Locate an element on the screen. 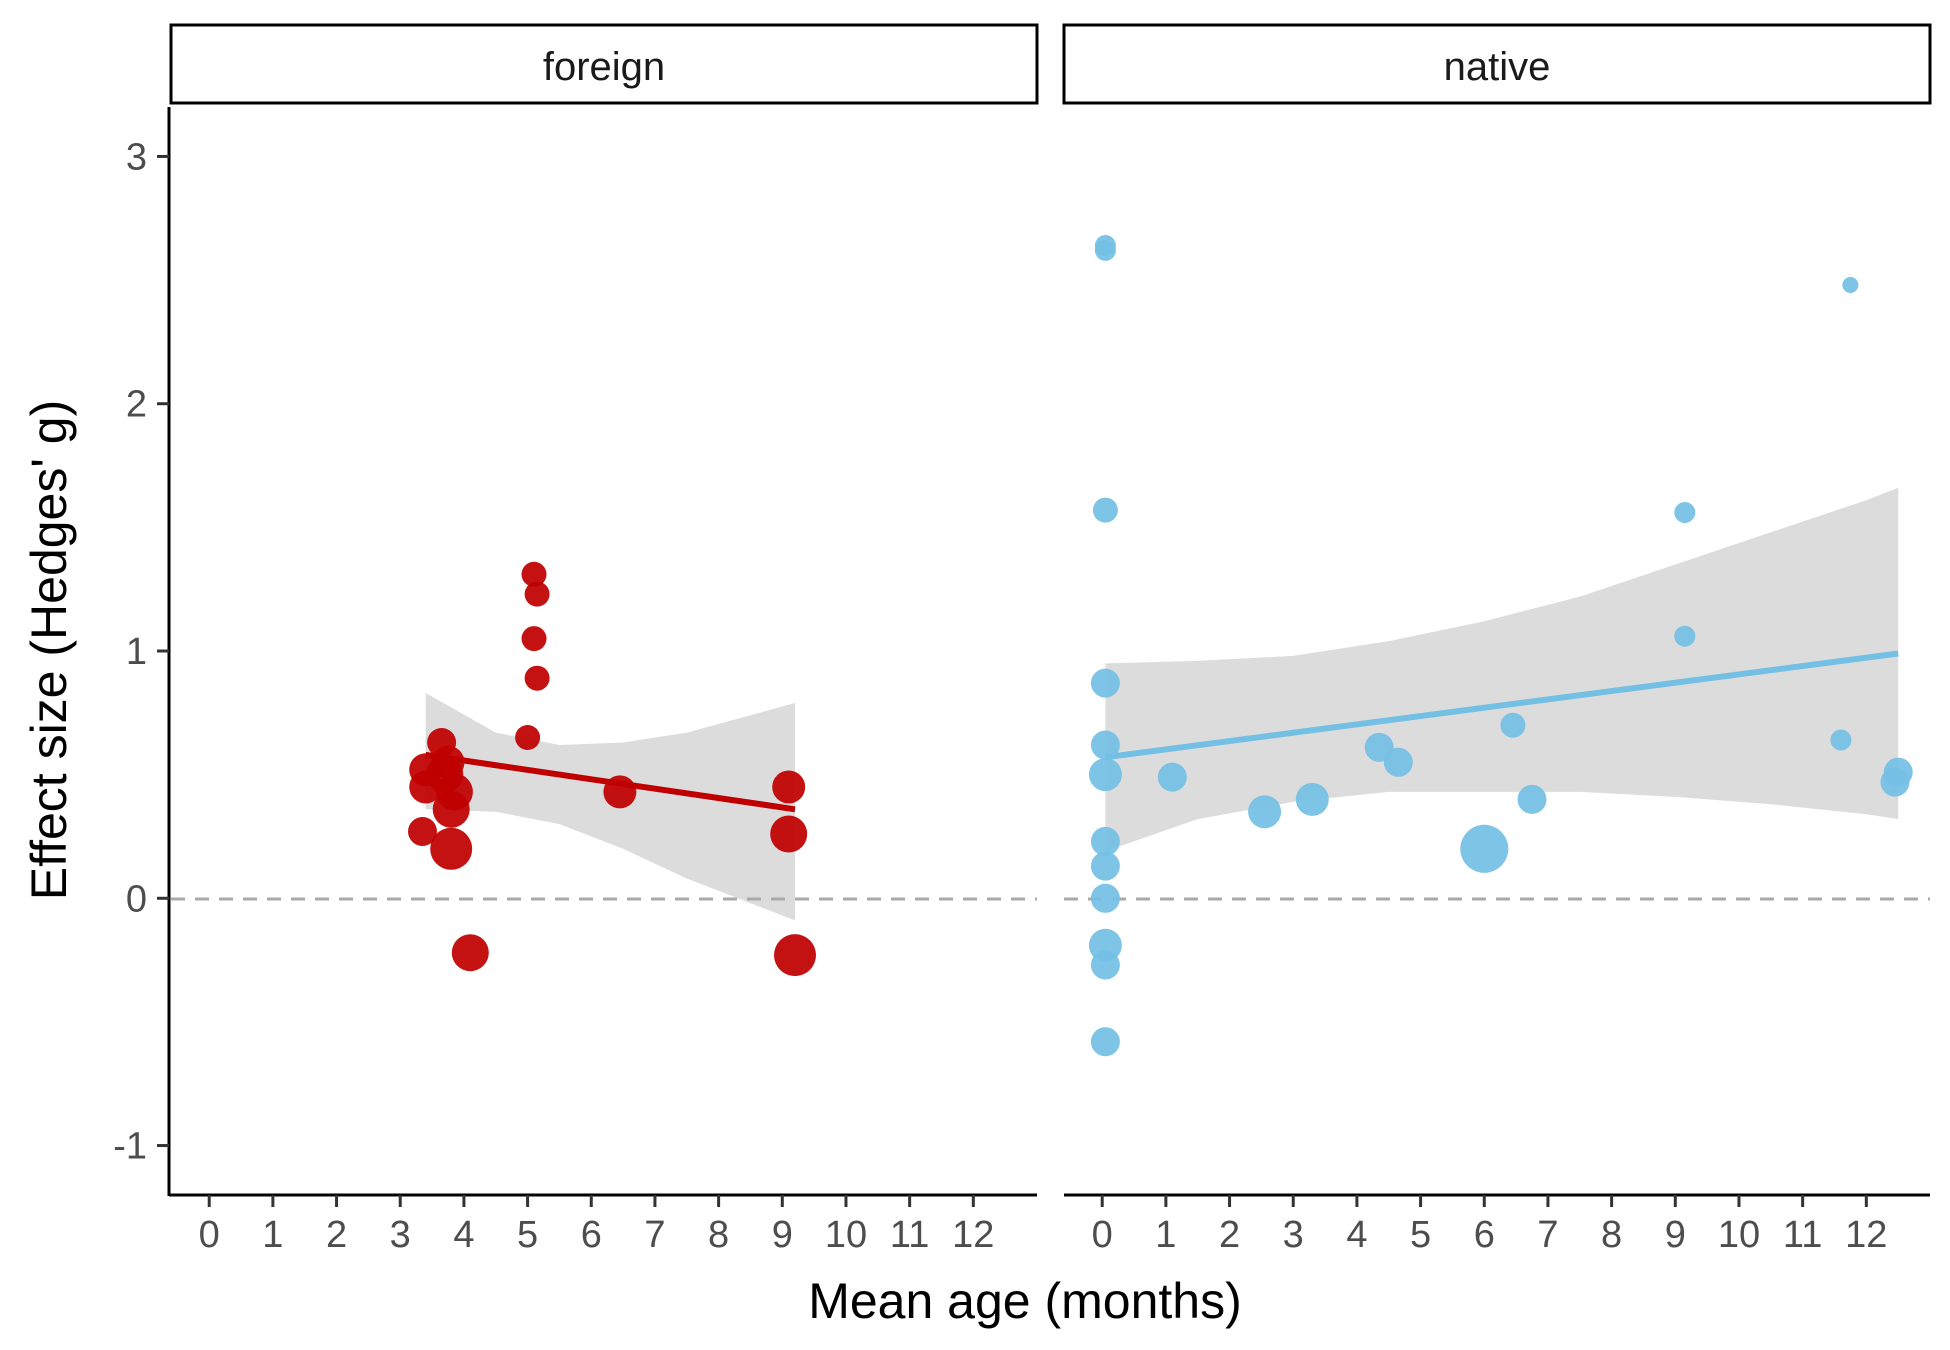 The image size is (1950, 1350). y-tick-label: 1 is located at coordinates (136, 652).